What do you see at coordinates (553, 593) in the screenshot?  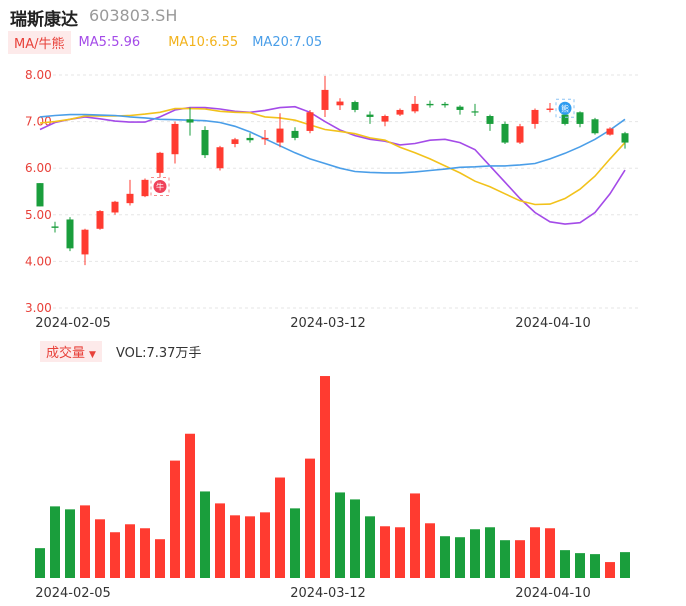 I see `volume-x-tick-label: 2024-04-10` at bounding box center [553, 593].